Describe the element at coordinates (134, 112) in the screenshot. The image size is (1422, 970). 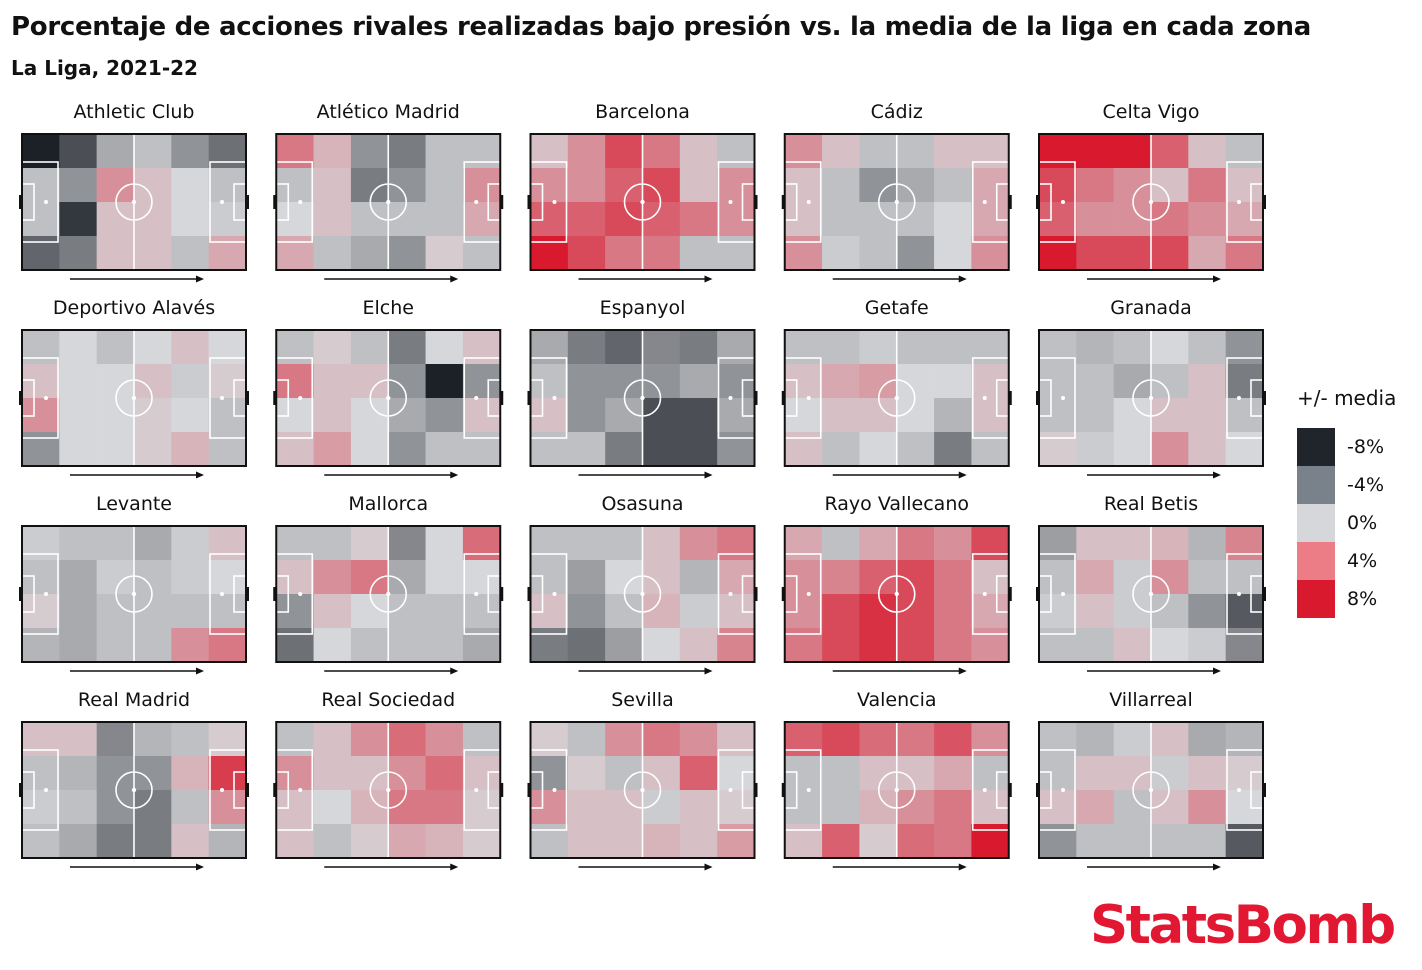
I see `team-name: Athletic Club` at that location.